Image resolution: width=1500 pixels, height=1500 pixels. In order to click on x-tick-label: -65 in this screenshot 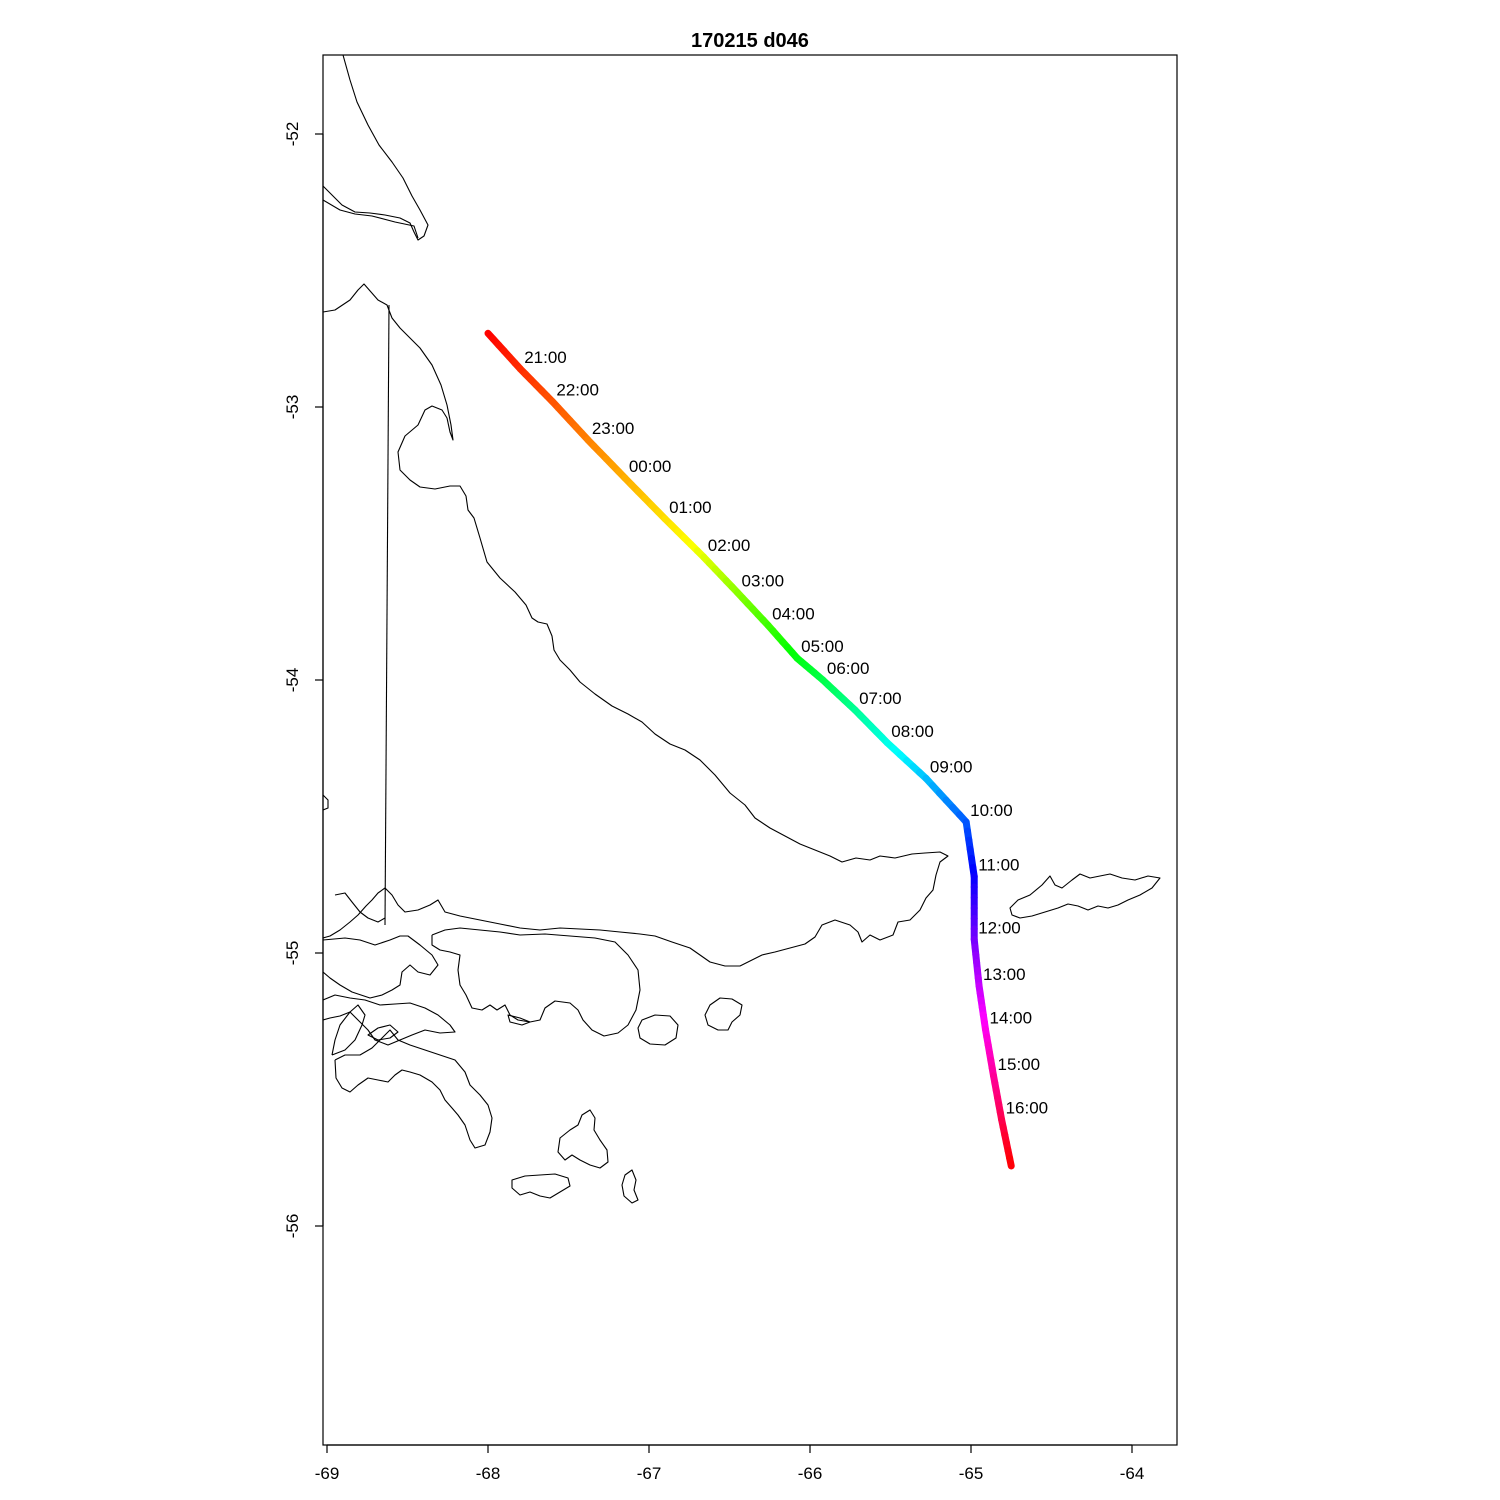, I will do `click(971, 1473)`.